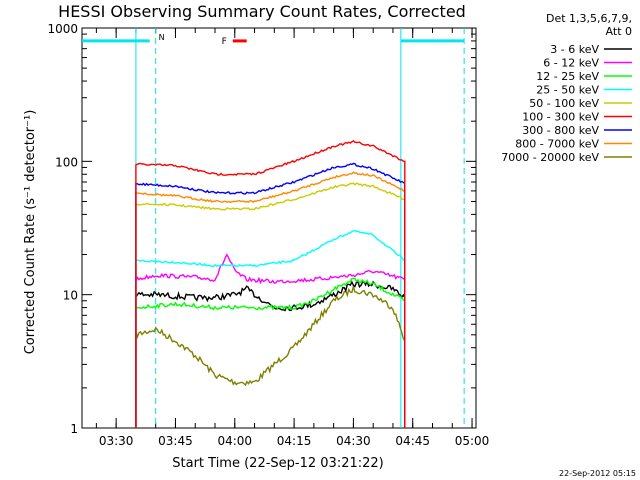 The height and width of the screenshot is (480, 640). Describe the element at coordinates (564, 103) in the screenshot. I see `legend-entry-label: 50 - 100 keV` at that location.